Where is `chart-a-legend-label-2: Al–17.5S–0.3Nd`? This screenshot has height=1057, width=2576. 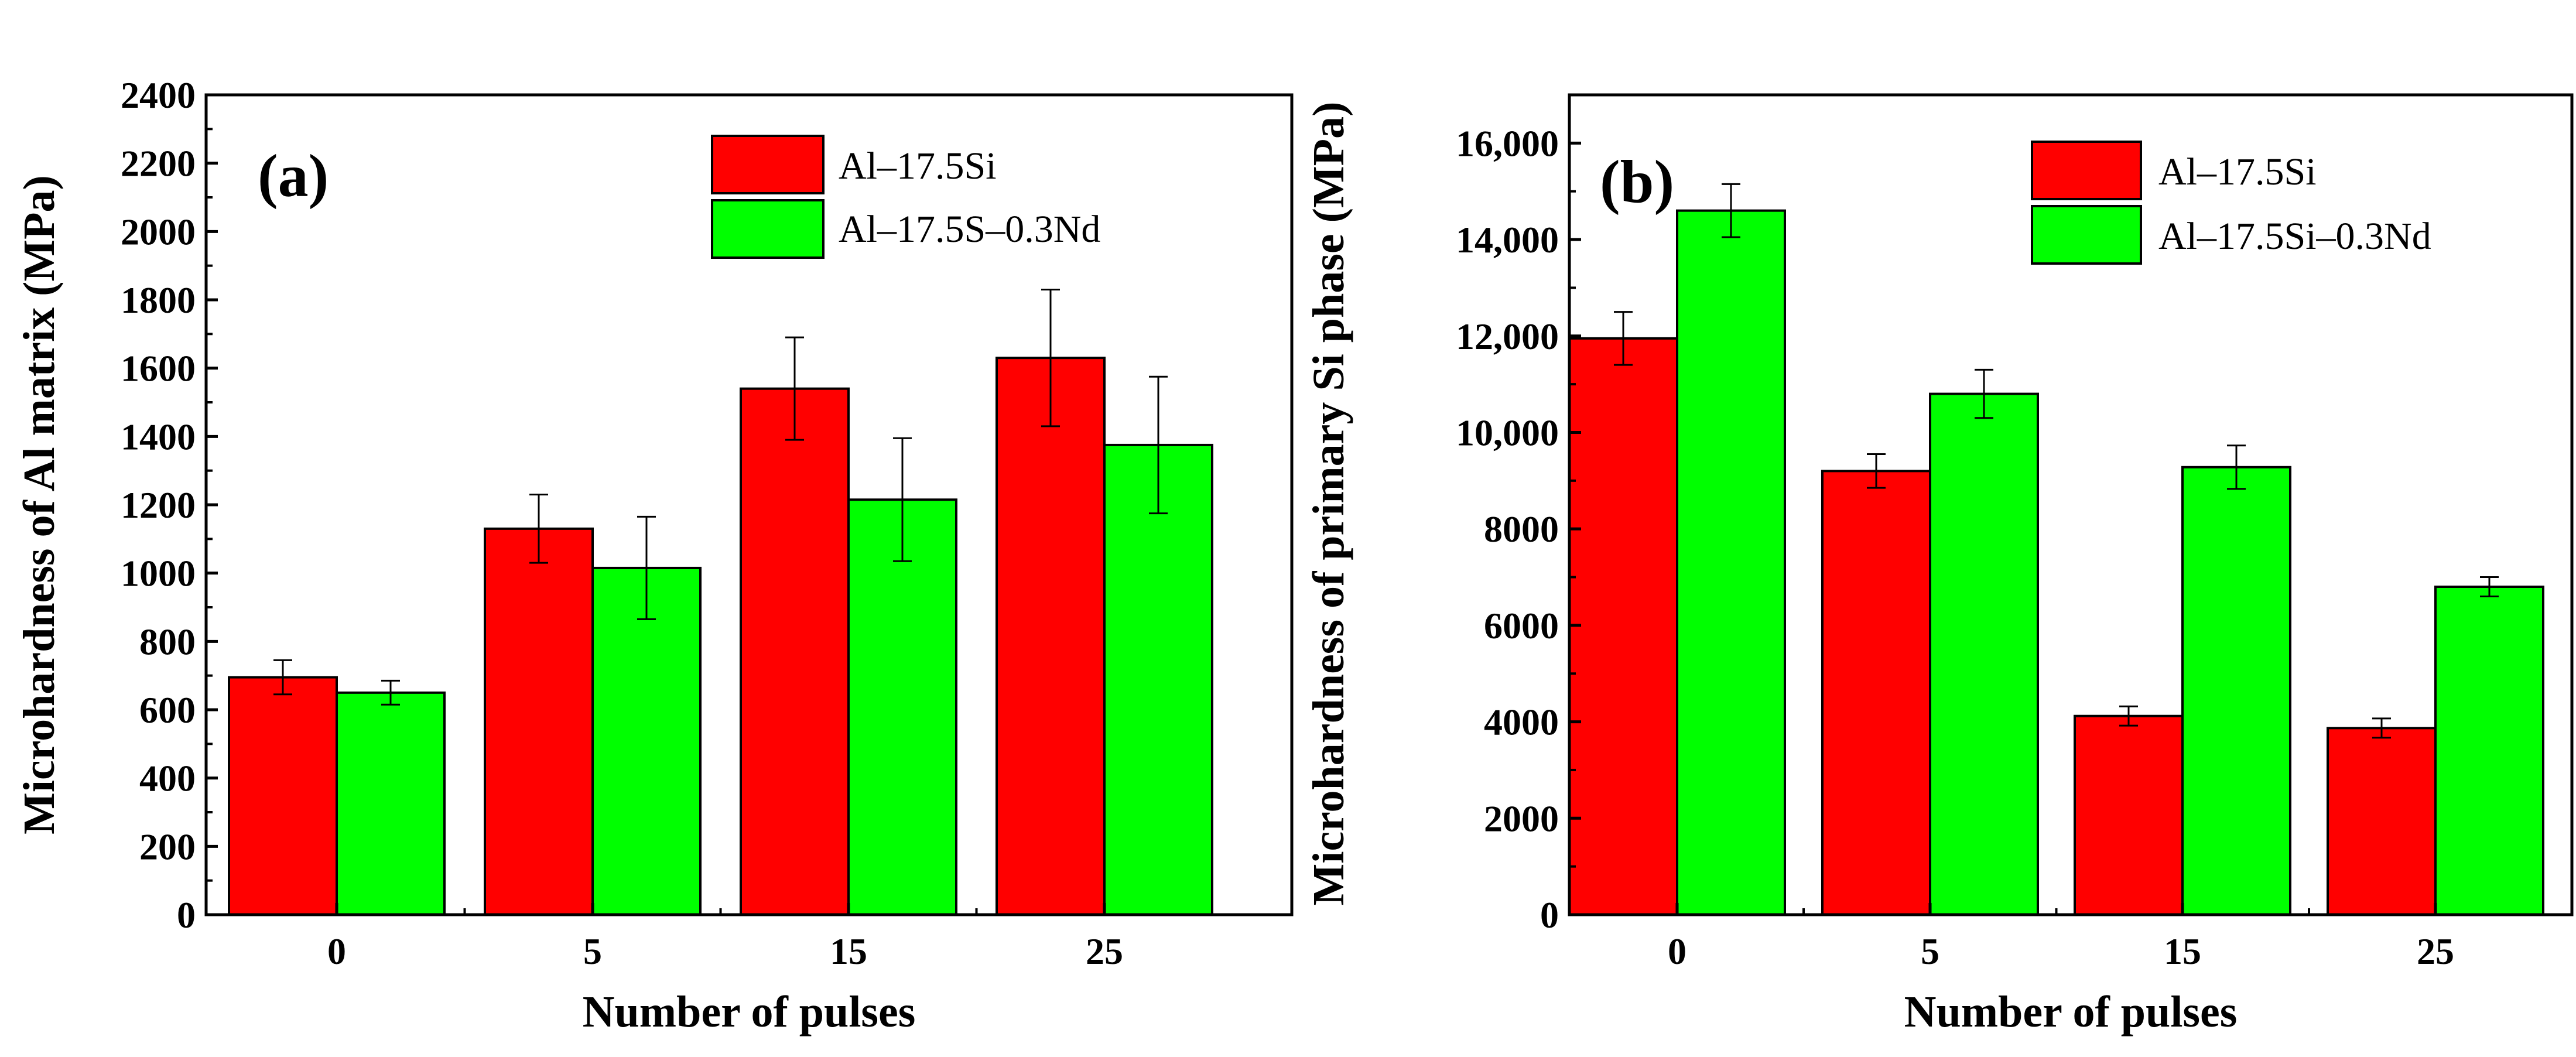 chart-a-legend-label-2: Al–17.5S–0.3Nd is located at coordinates (970, 230).